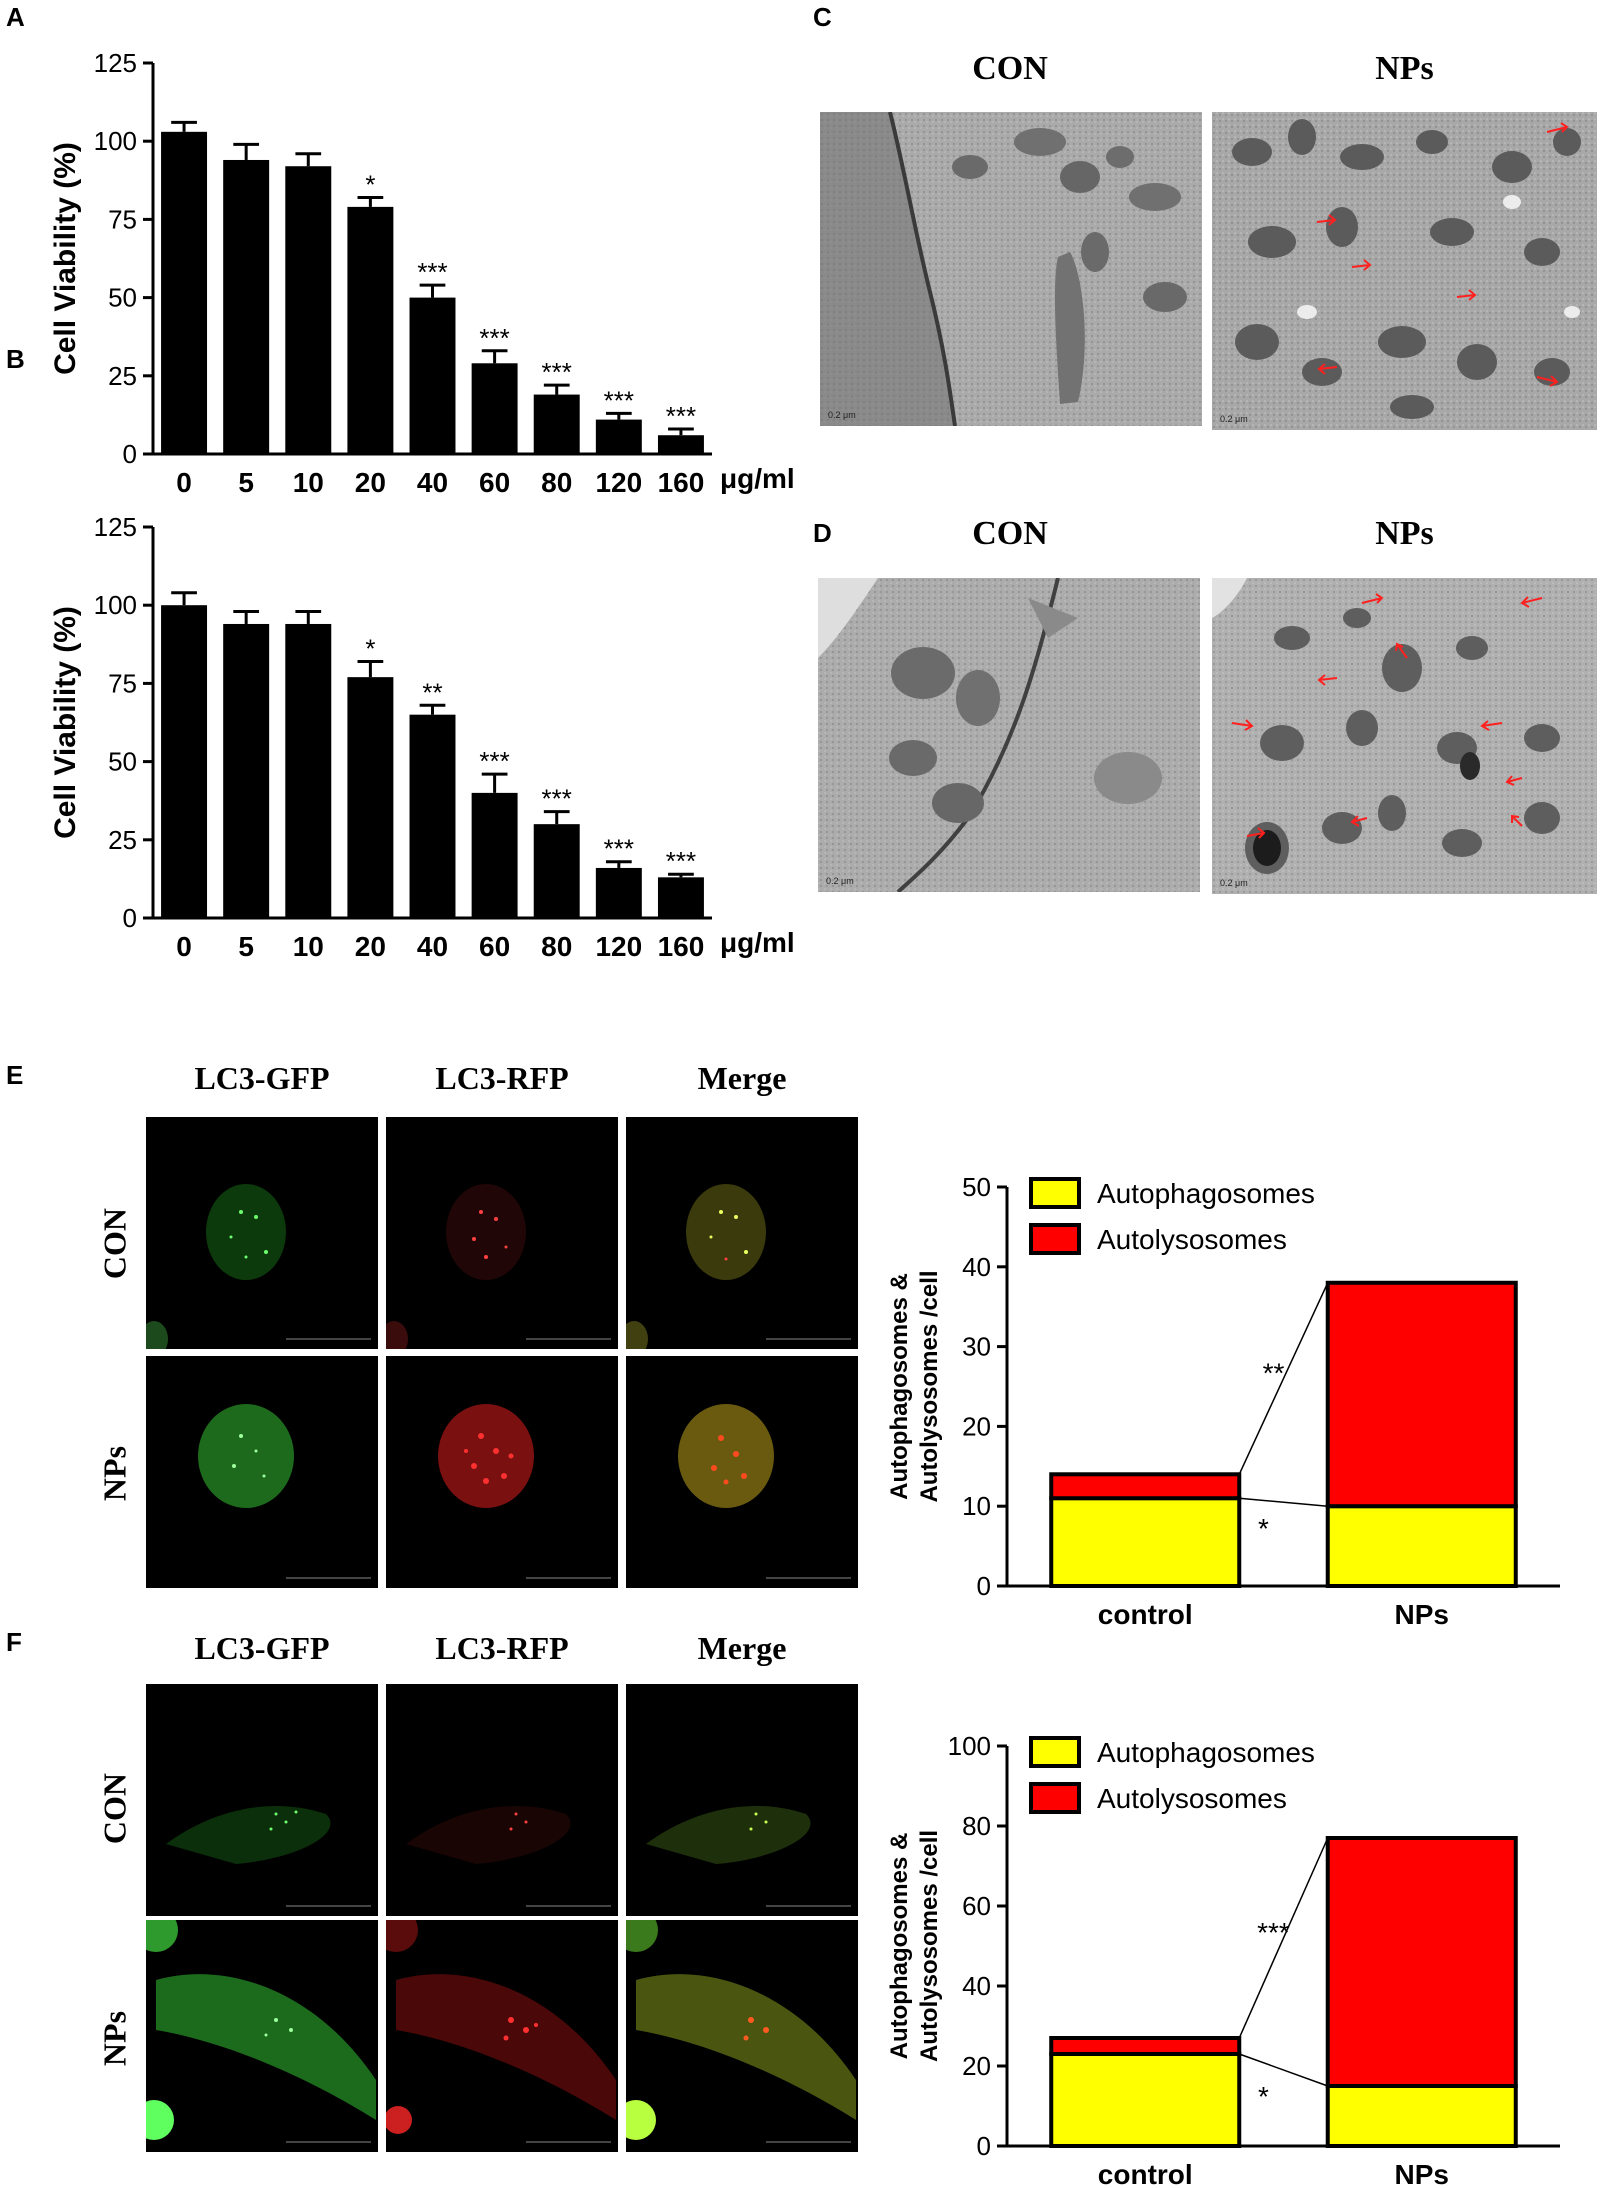 The width and height of the screenshot is (1601, 2188). I want to click on a-x-tick-label: 80, so click(556, 482).